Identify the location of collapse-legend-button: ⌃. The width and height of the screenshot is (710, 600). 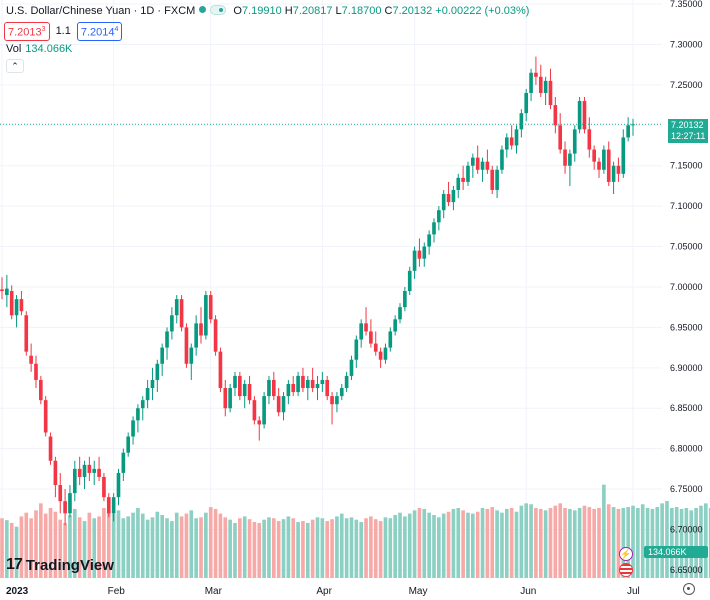
(15, 66).